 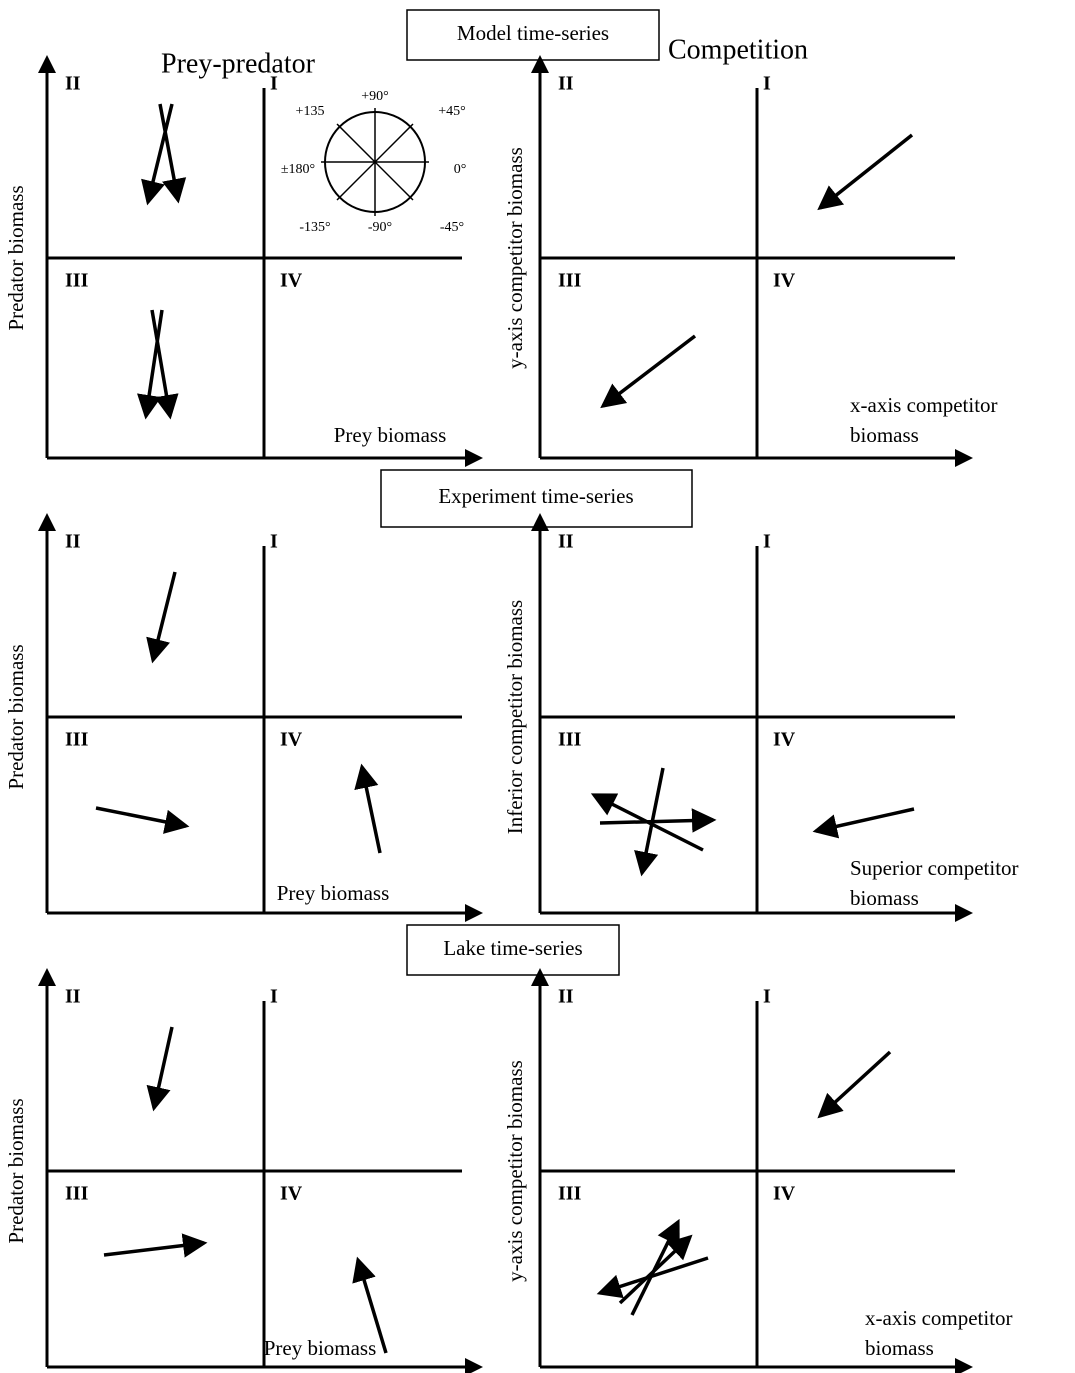 What do you see at coordinates (310, 111) in the screenshot?
I see `compass-label: +135` at bounding box center [310, 111].